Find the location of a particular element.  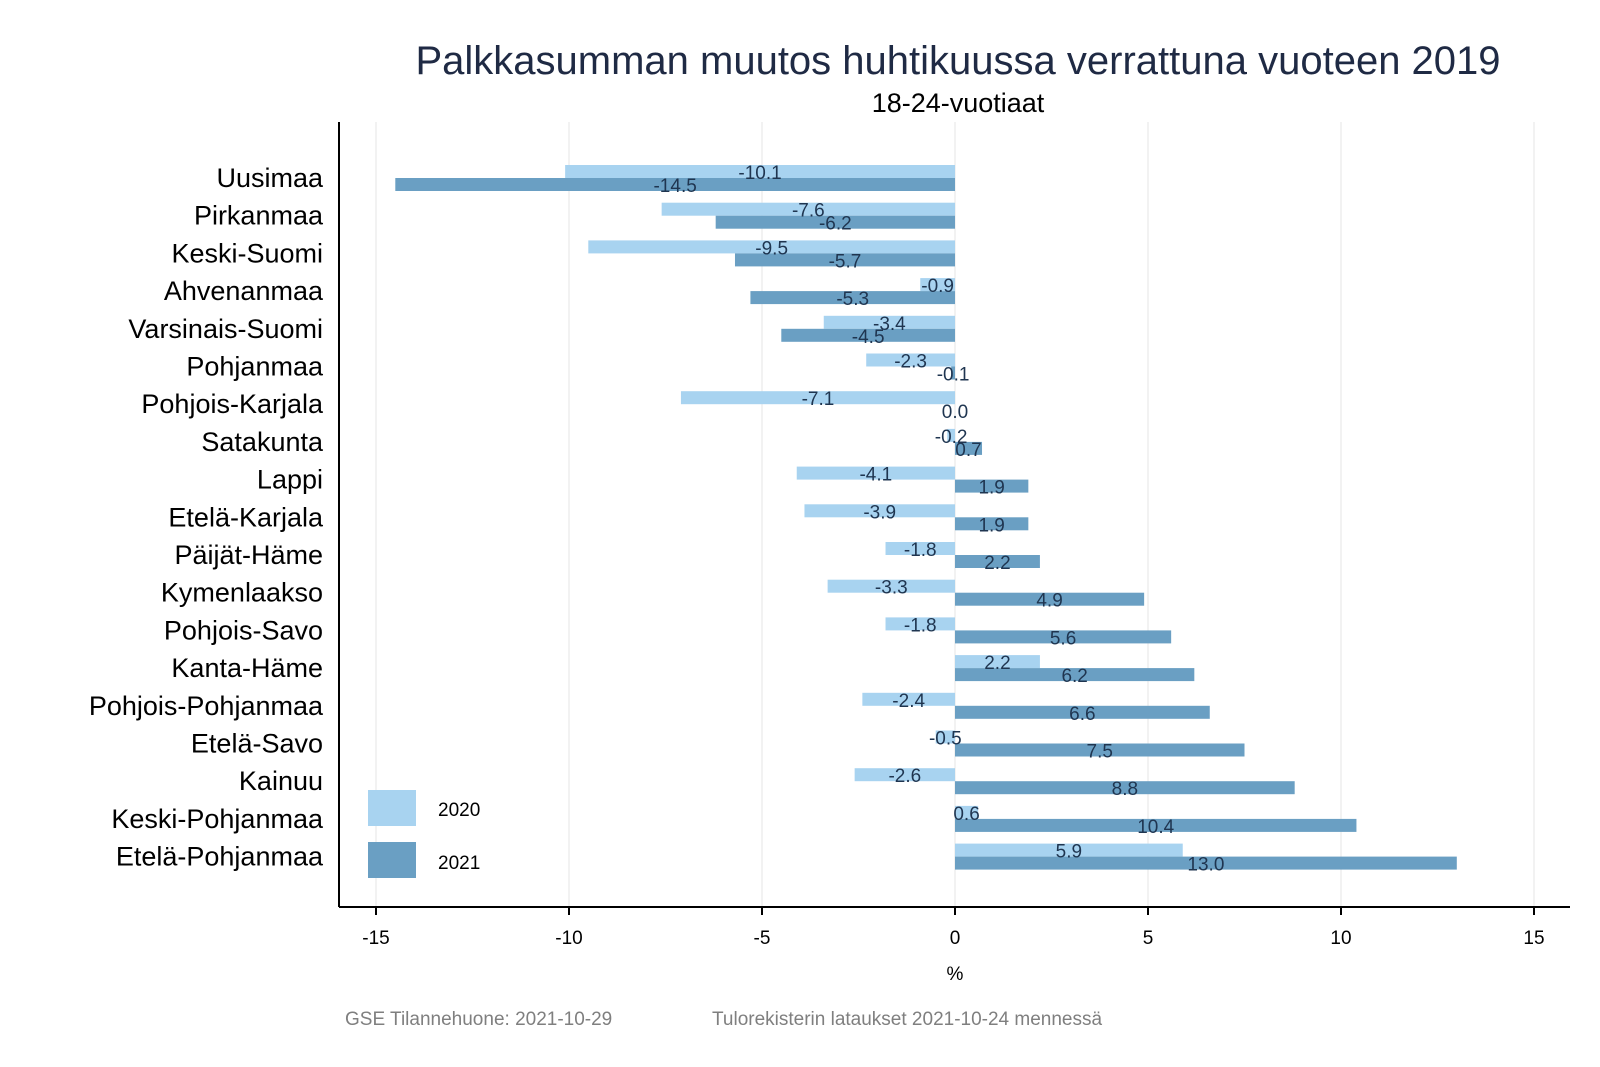

data-label-2021: 2.2 is located at coordinates (997, 563).